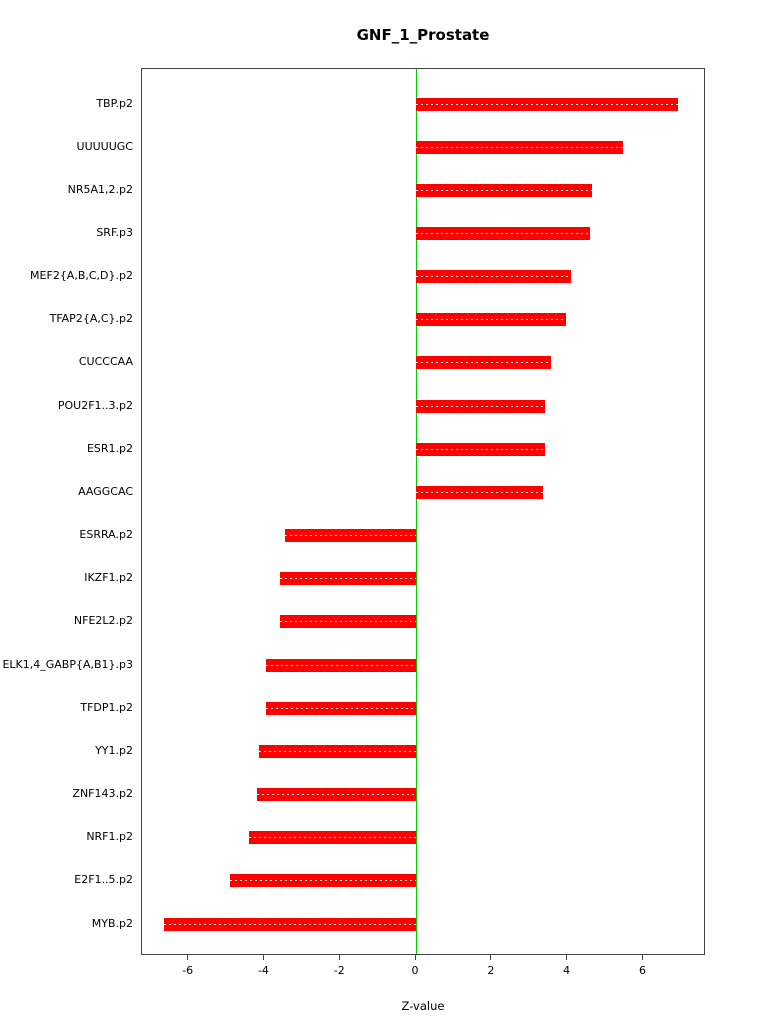  I want to click on category-label: ESR1.p2, so click(109, 448).